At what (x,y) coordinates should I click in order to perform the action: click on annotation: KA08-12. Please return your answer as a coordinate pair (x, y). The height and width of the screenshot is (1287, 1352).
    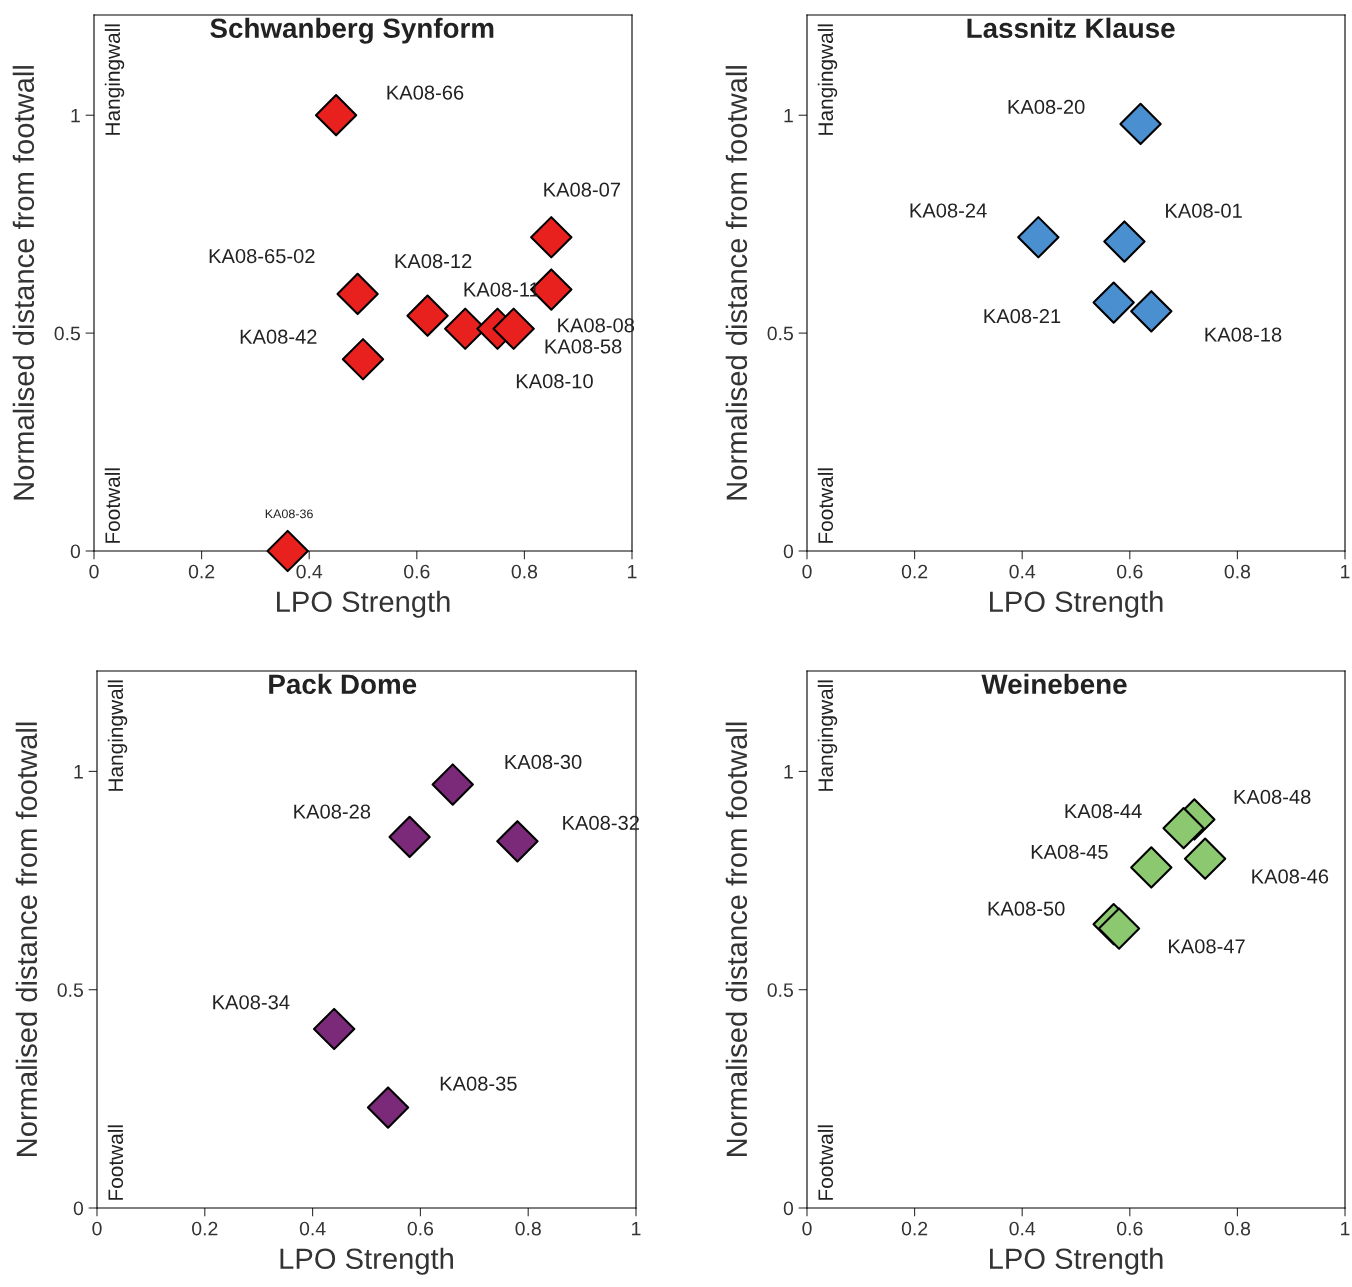
    Looking at the image, I should click on (433, 261).